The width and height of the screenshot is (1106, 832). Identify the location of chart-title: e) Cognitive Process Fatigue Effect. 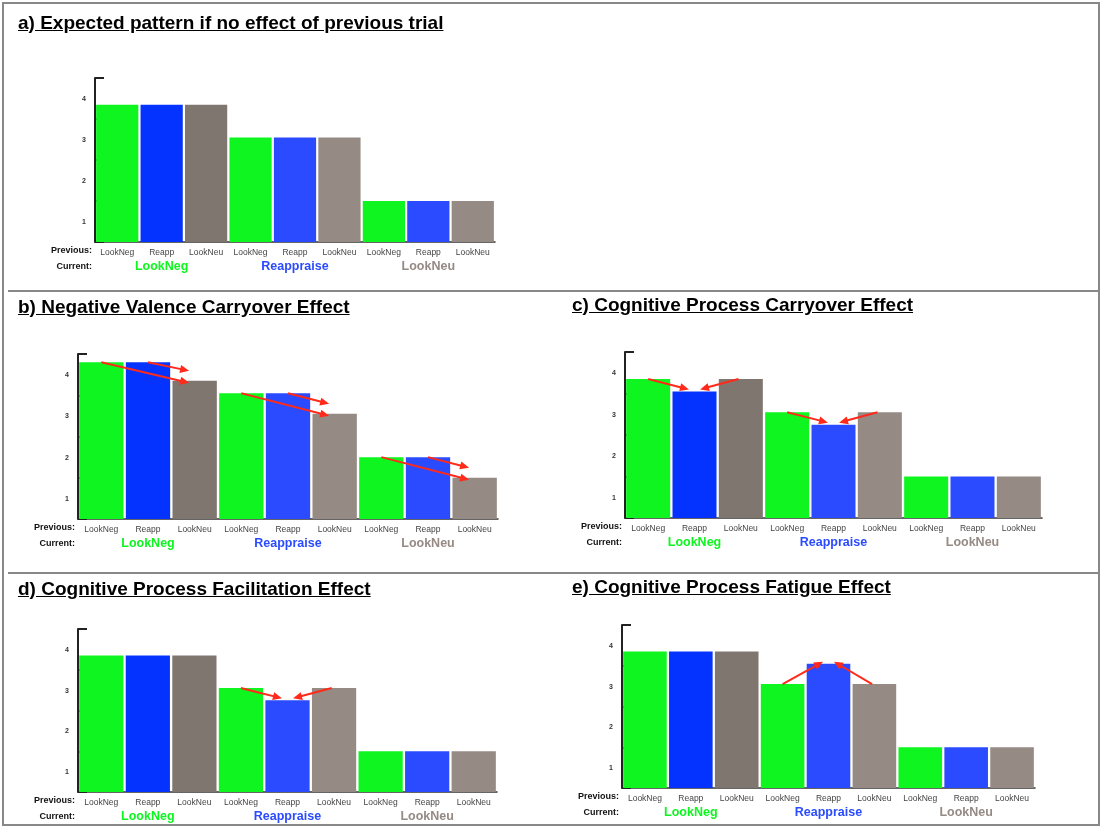
(731, 587).